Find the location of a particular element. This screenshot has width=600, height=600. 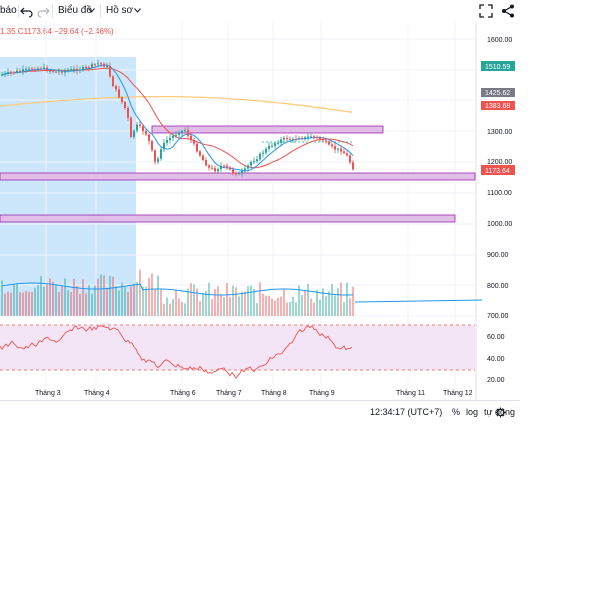

svg-text: 1510.59 is located at coordinates (497, 67).